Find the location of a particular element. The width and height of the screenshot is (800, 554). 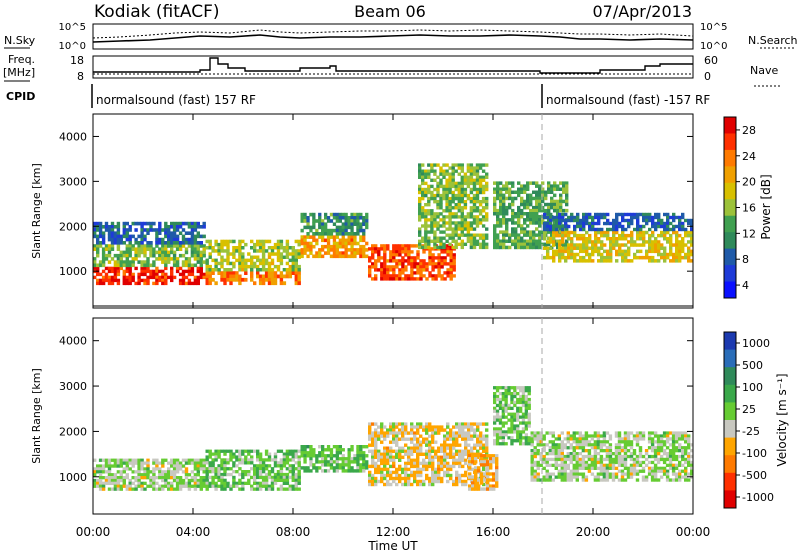

nsearch-label: N.Search is located at coordinates (773, 40).